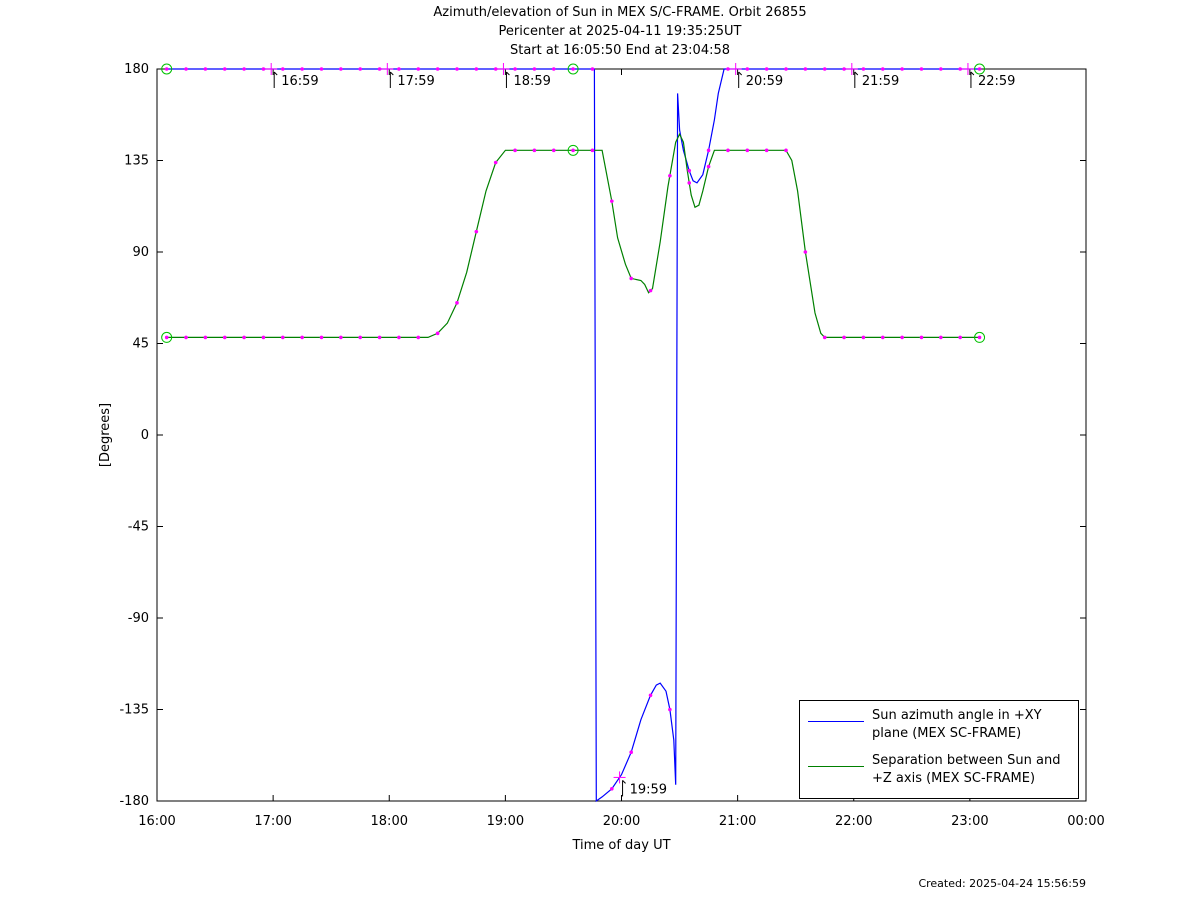  What do you see at coordinates (140, 252) in the screenshot?
I see `y-tick-label: 90` at bounding box center [140, 252].